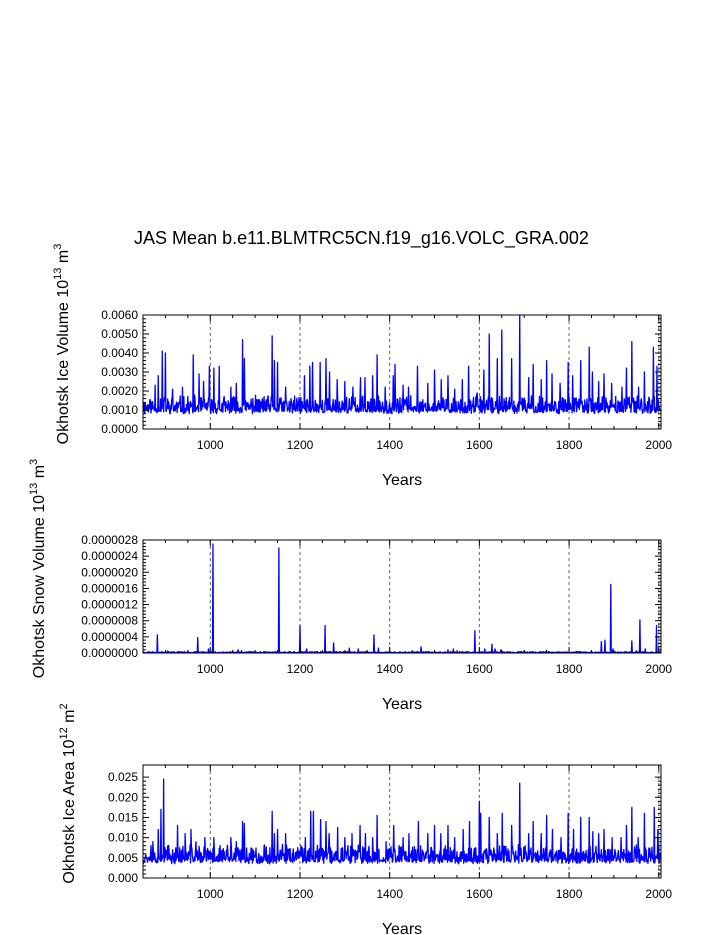 The image size is (723, 935). I want to click on y-tick-label: 0.0050, so click(119, 334).